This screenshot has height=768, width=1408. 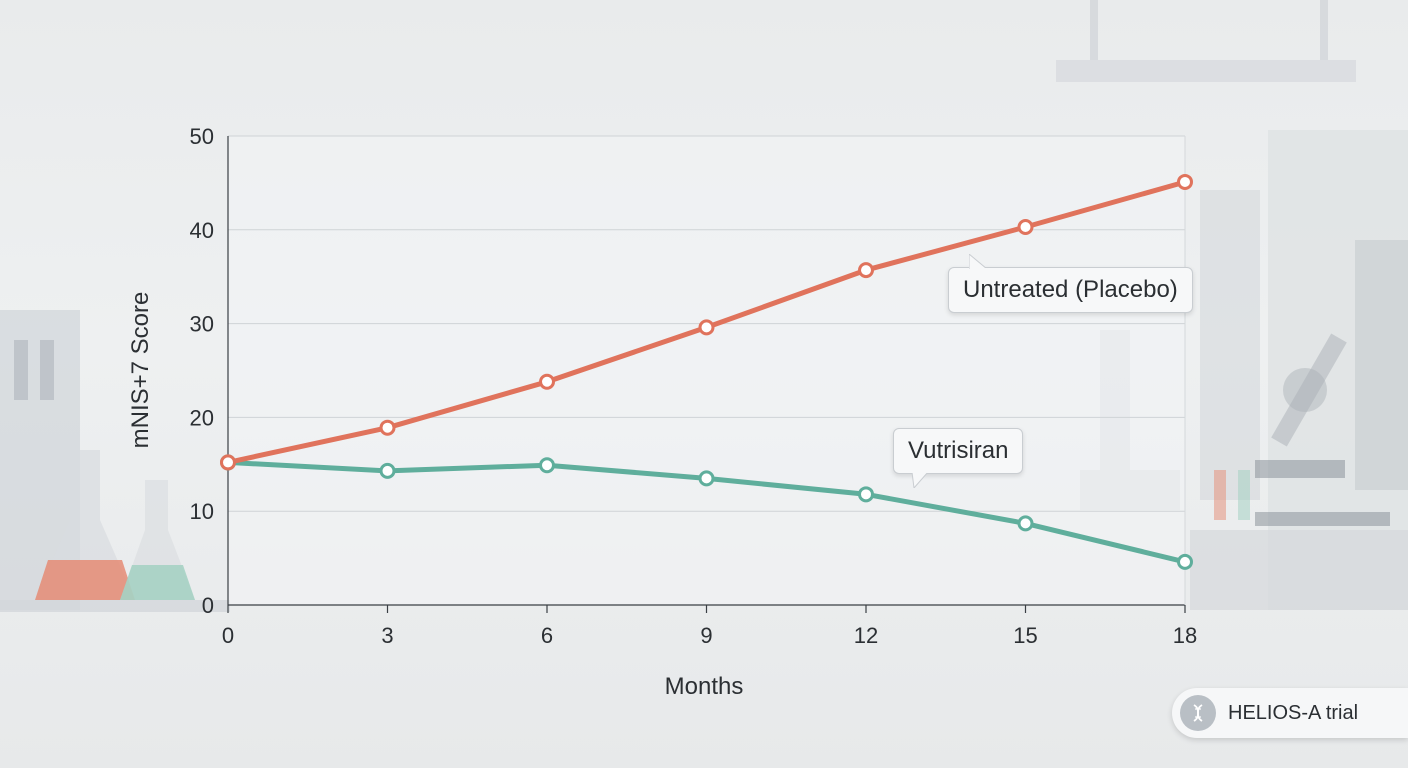 I want to click on x-axis-title: Months, so click(x=704, y=686).